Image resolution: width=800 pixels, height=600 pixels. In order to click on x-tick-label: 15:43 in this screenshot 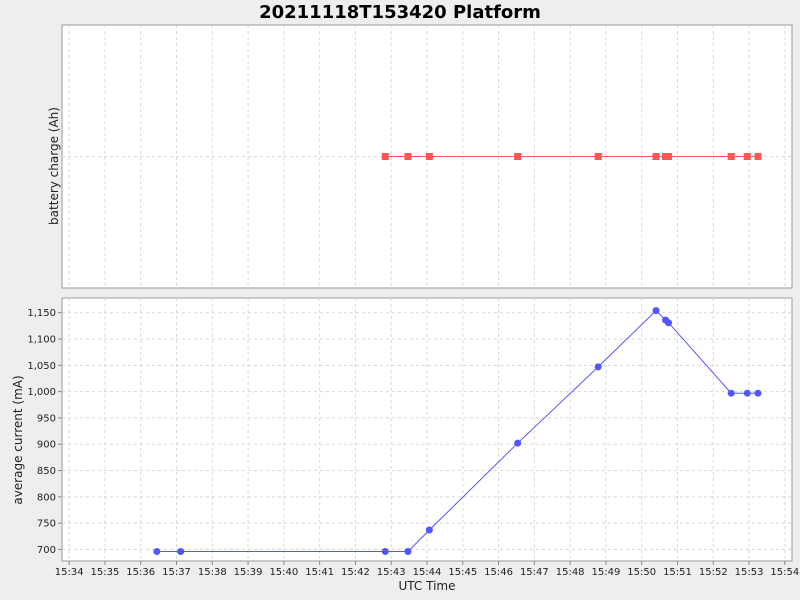, I will do `click(391, 572)`.